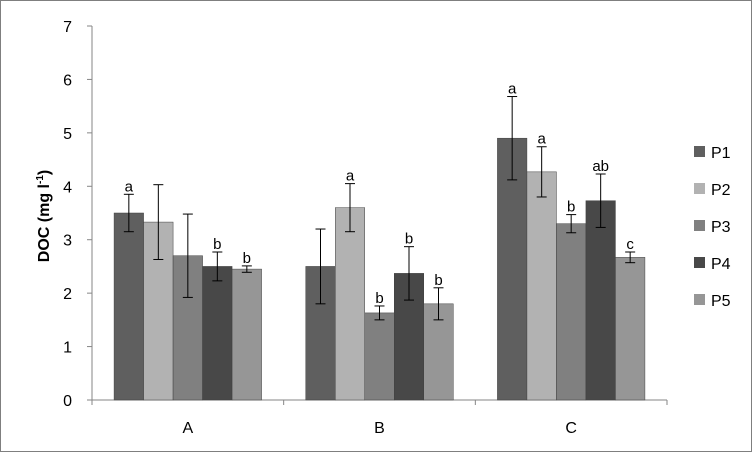 The height and width of the screenshot is (452, 752). What do you see at coordinates (44, 216) in the screenshot?
I see `y-axis-title: DOC (mg l-1)` at bounding box center [44, 216].